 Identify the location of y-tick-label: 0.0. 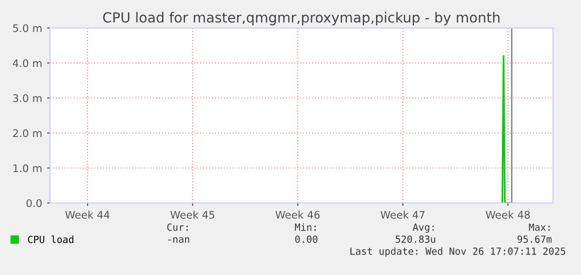
(34, 203).